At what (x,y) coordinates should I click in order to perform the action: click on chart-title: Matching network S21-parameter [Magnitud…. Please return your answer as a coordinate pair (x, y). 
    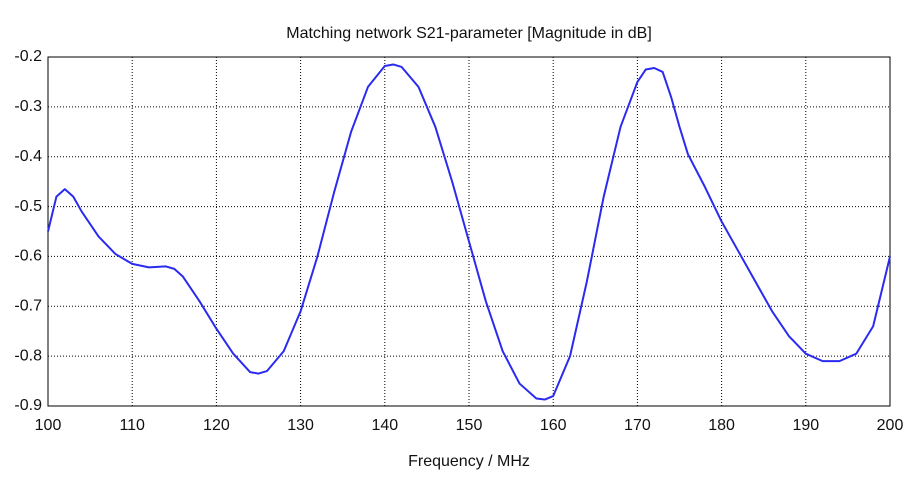
    Looking at the image, I should click on (469, 33).